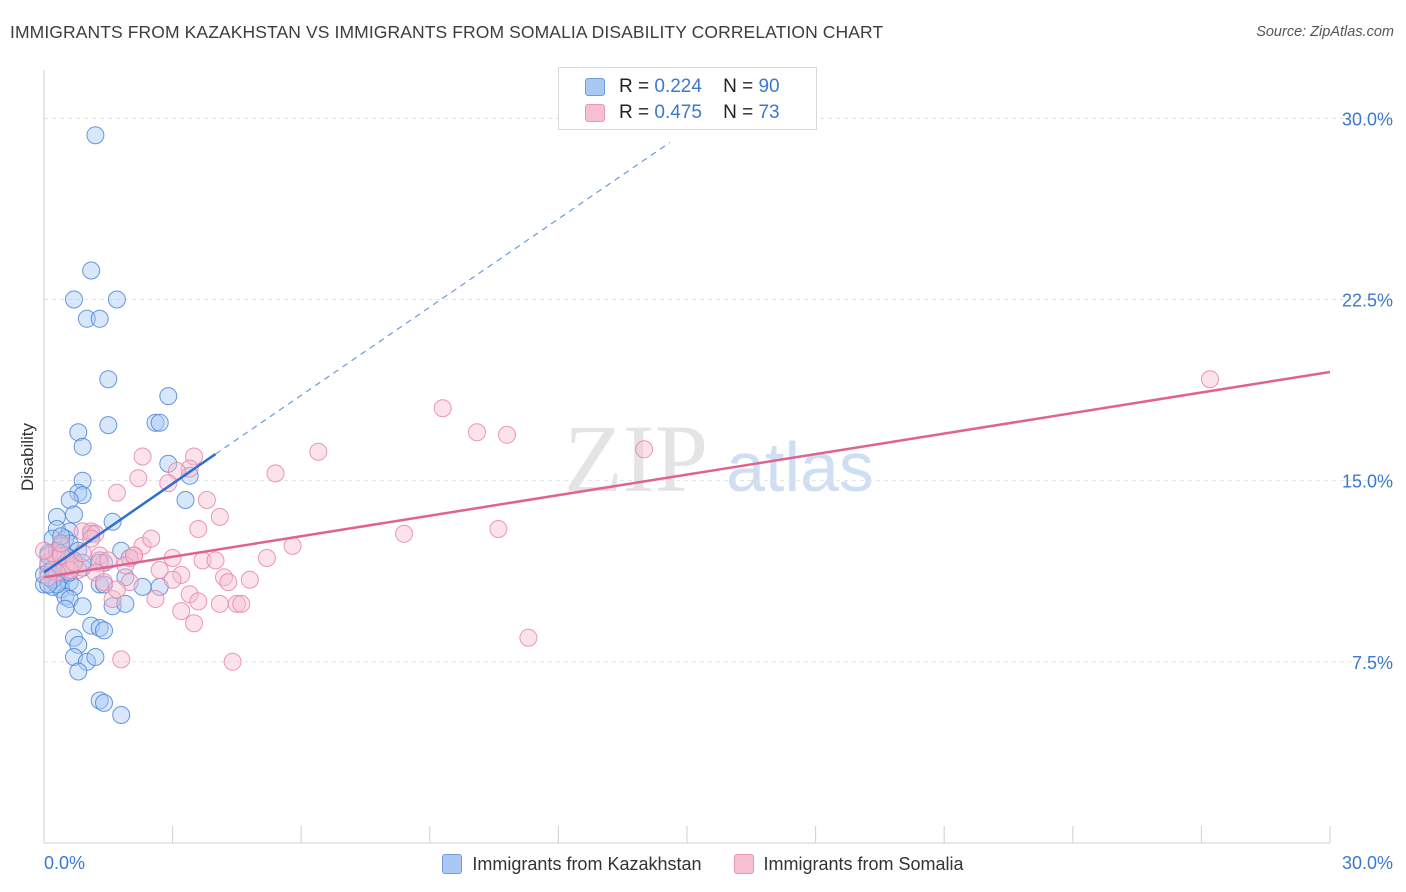 The width and height of the screenshot is (1406, 892). What do you see at coordinates (1367, 863) in the screenshot?
I see `x-tick-label-max: 30.0%` at bounding box center [1367, 863].